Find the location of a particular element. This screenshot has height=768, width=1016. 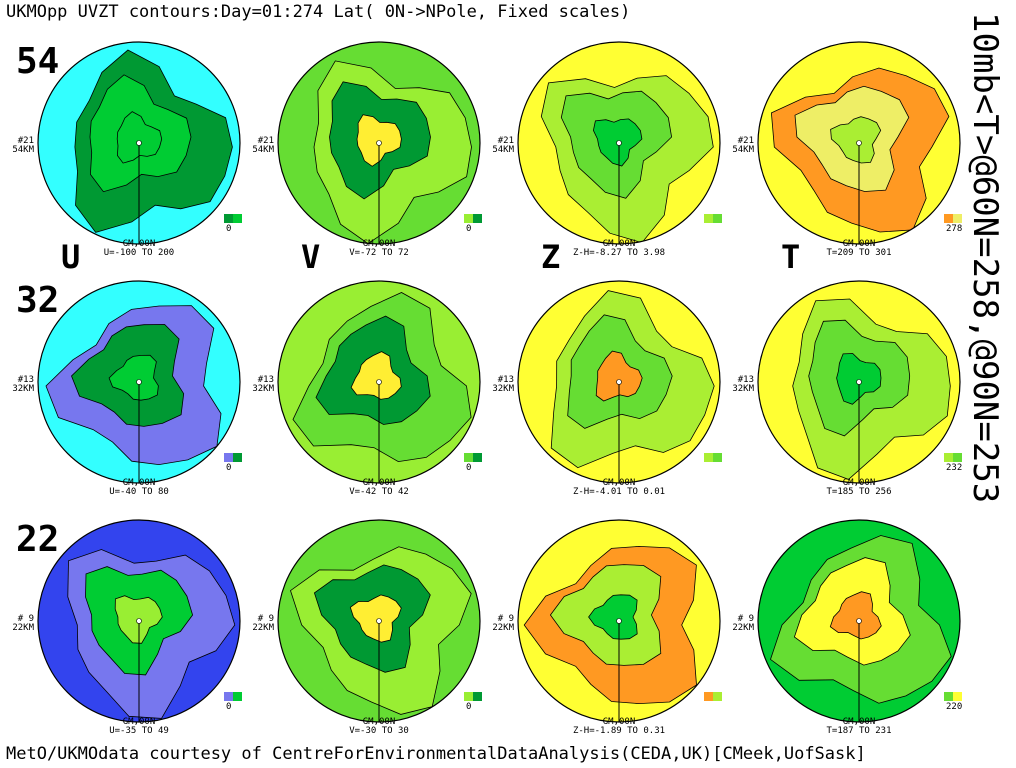

value-range: V=-42 TO 42 is located at coordinates (379, 492).